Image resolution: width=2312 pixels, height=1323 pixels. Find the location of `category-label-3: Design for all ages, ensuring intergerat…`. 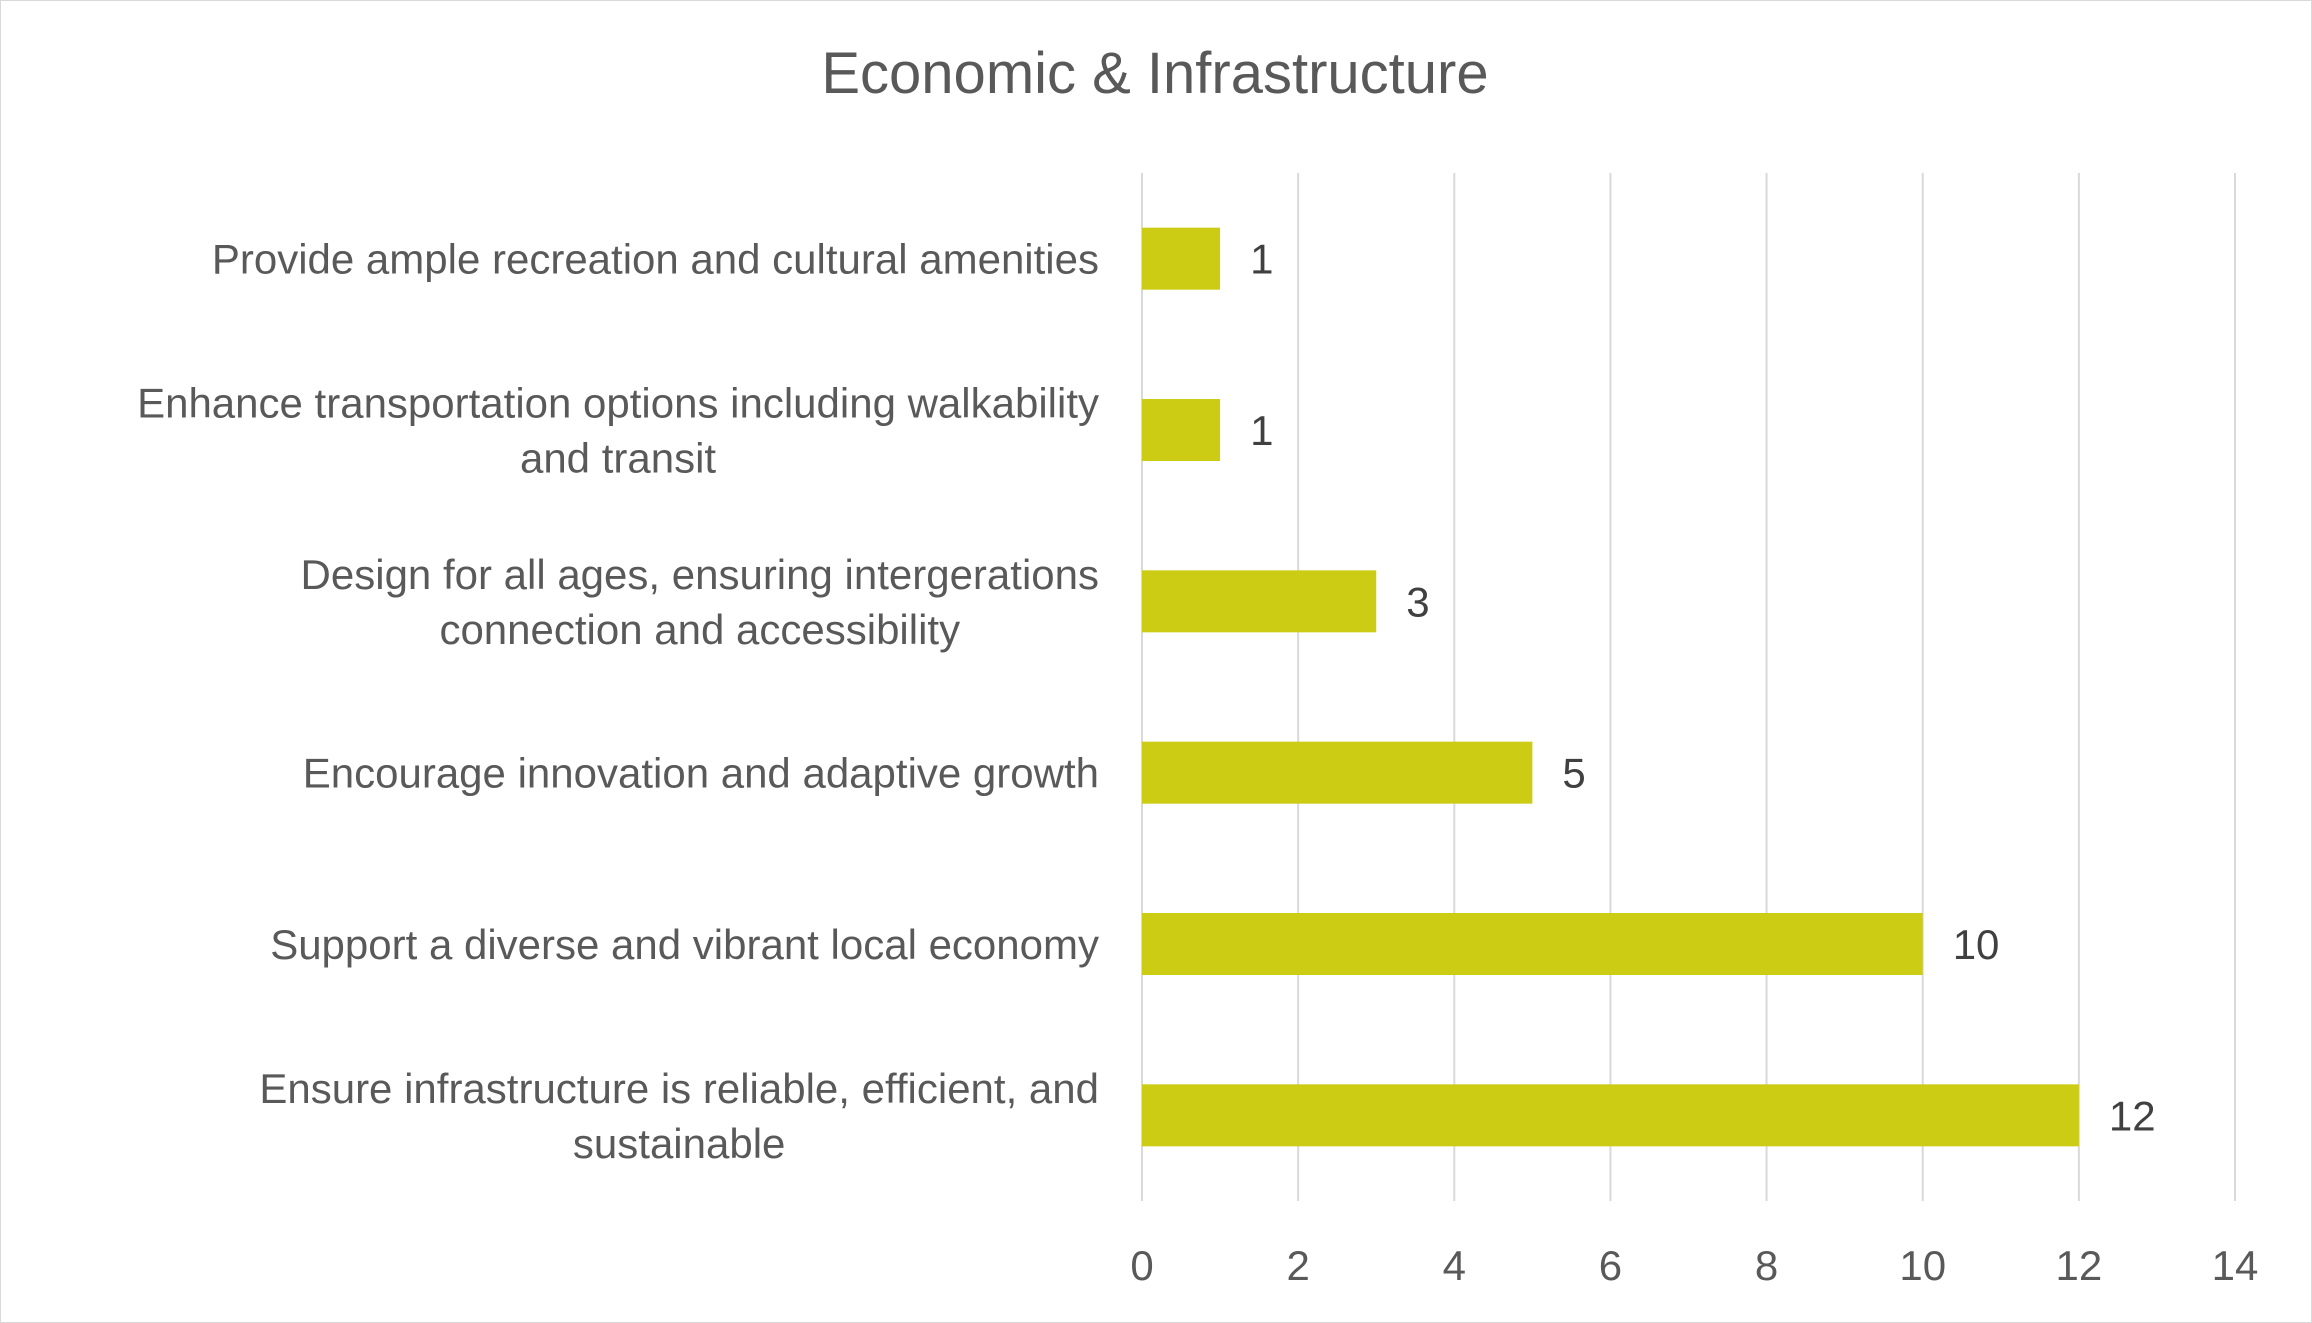

category-label-3: Design for all ages, ensuring intergerat… is located at coordinates (700, 602).